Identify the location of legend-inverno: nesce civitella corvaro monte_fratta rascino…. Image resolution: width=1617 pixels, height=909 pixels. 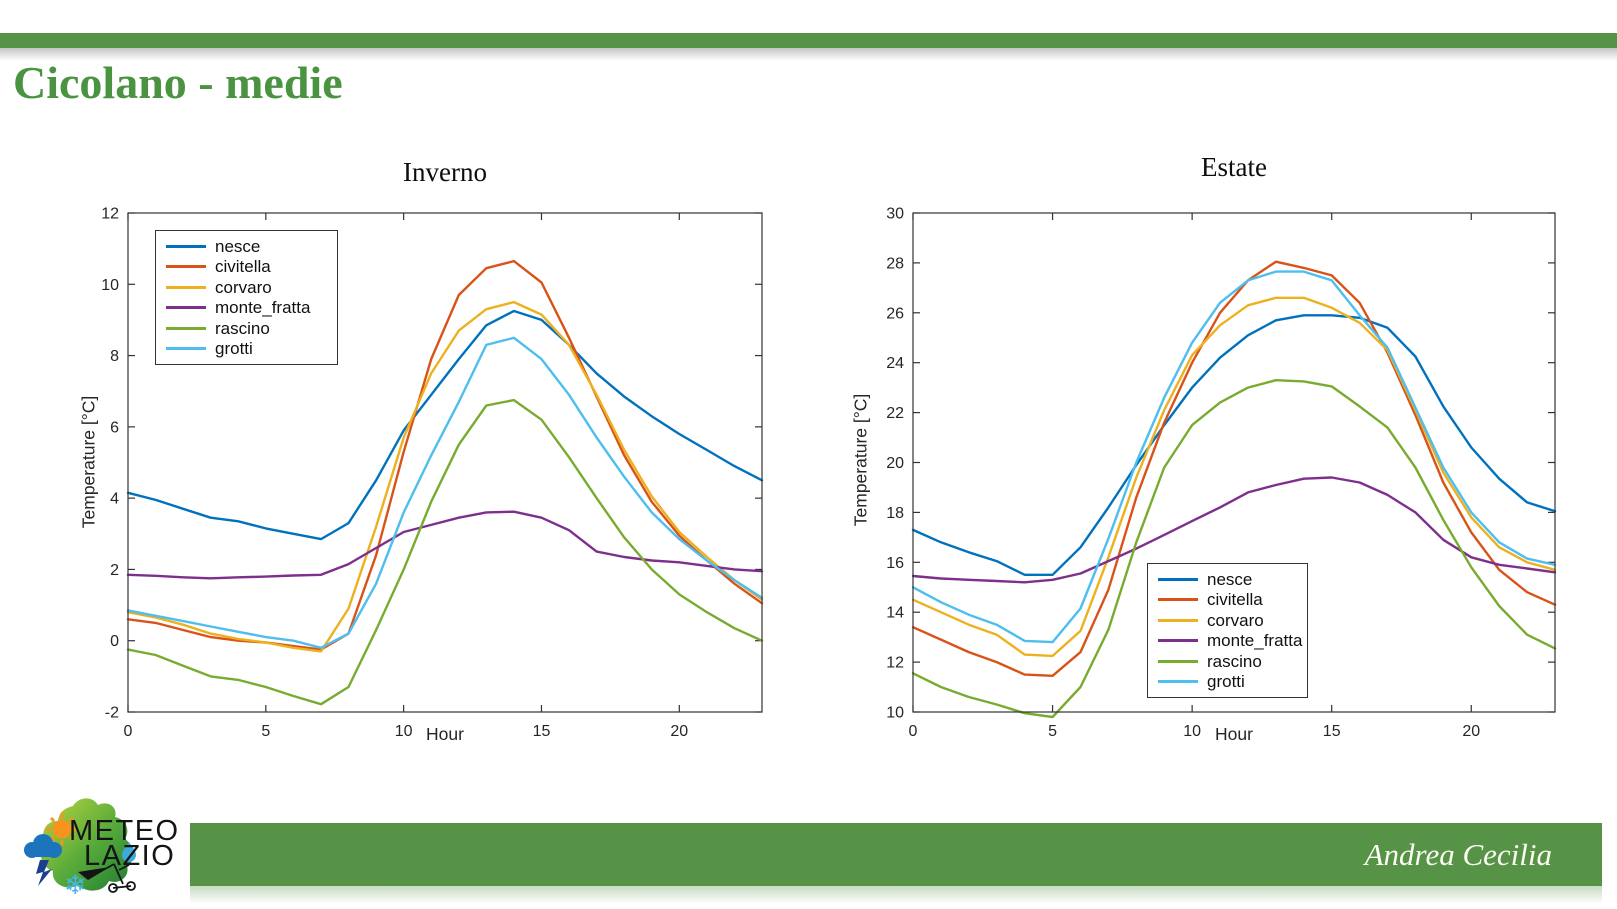
(246, 297).